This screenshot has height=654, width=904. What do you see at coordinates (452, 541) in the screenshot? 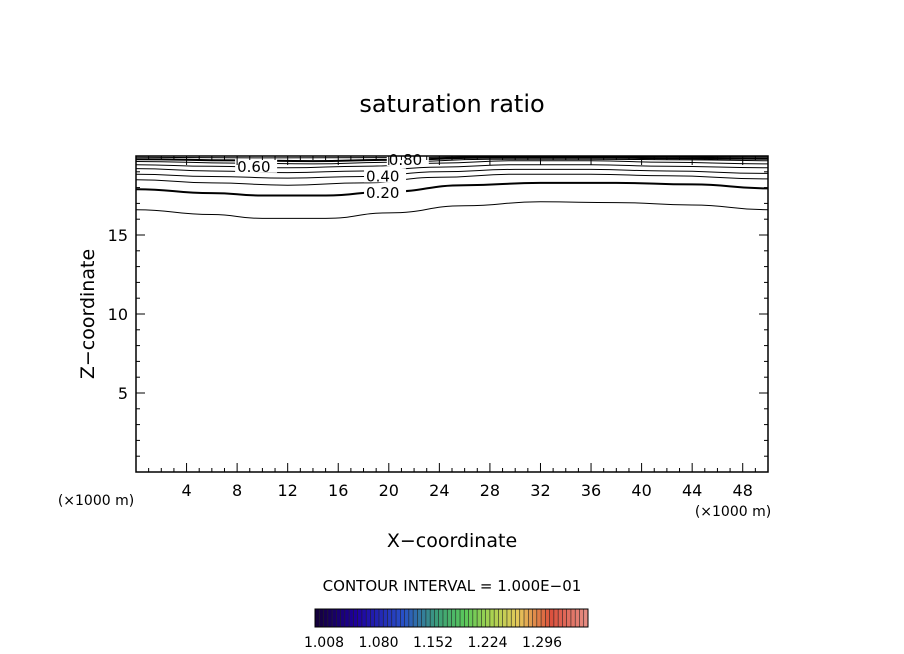
I see `x-axis-label: X−coordinate` at bounding box center [452, 541].